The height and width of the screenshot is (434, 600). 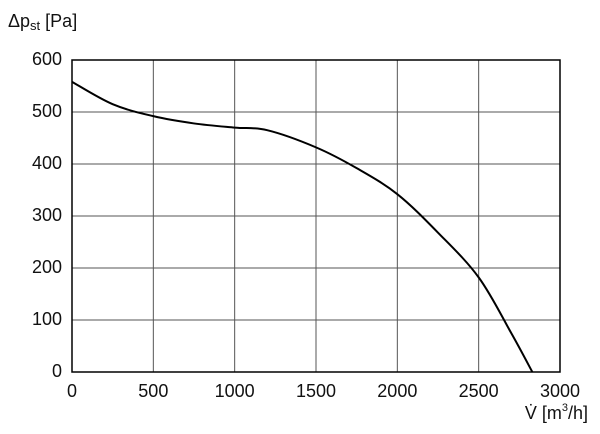 What do you see at coordinates (578, 413) in the screenshot?
I see `x-label-unit: /h]` at bounding box center [578, 413].